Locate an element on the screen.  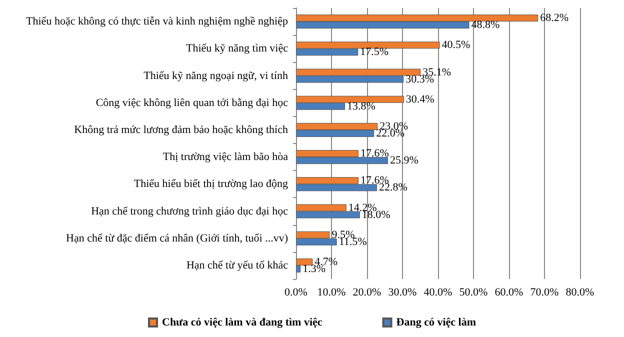
legend-label: Chưa có việc làm và đang tìm việc is located at coordinates (242, 322).